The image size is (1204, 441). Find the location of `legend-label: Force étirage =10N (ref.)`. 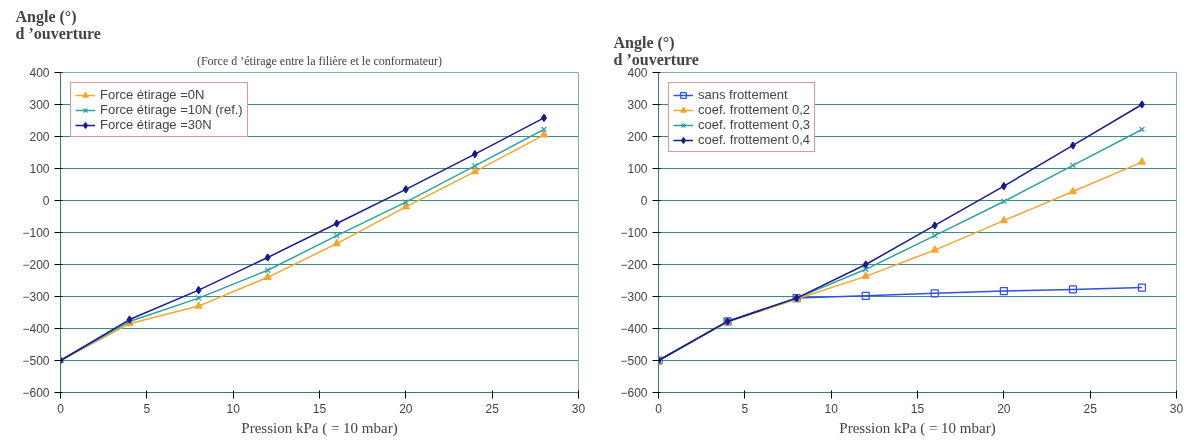

legend-label: Force étirage =10N (ref.) is located at coordinates (171, 109).